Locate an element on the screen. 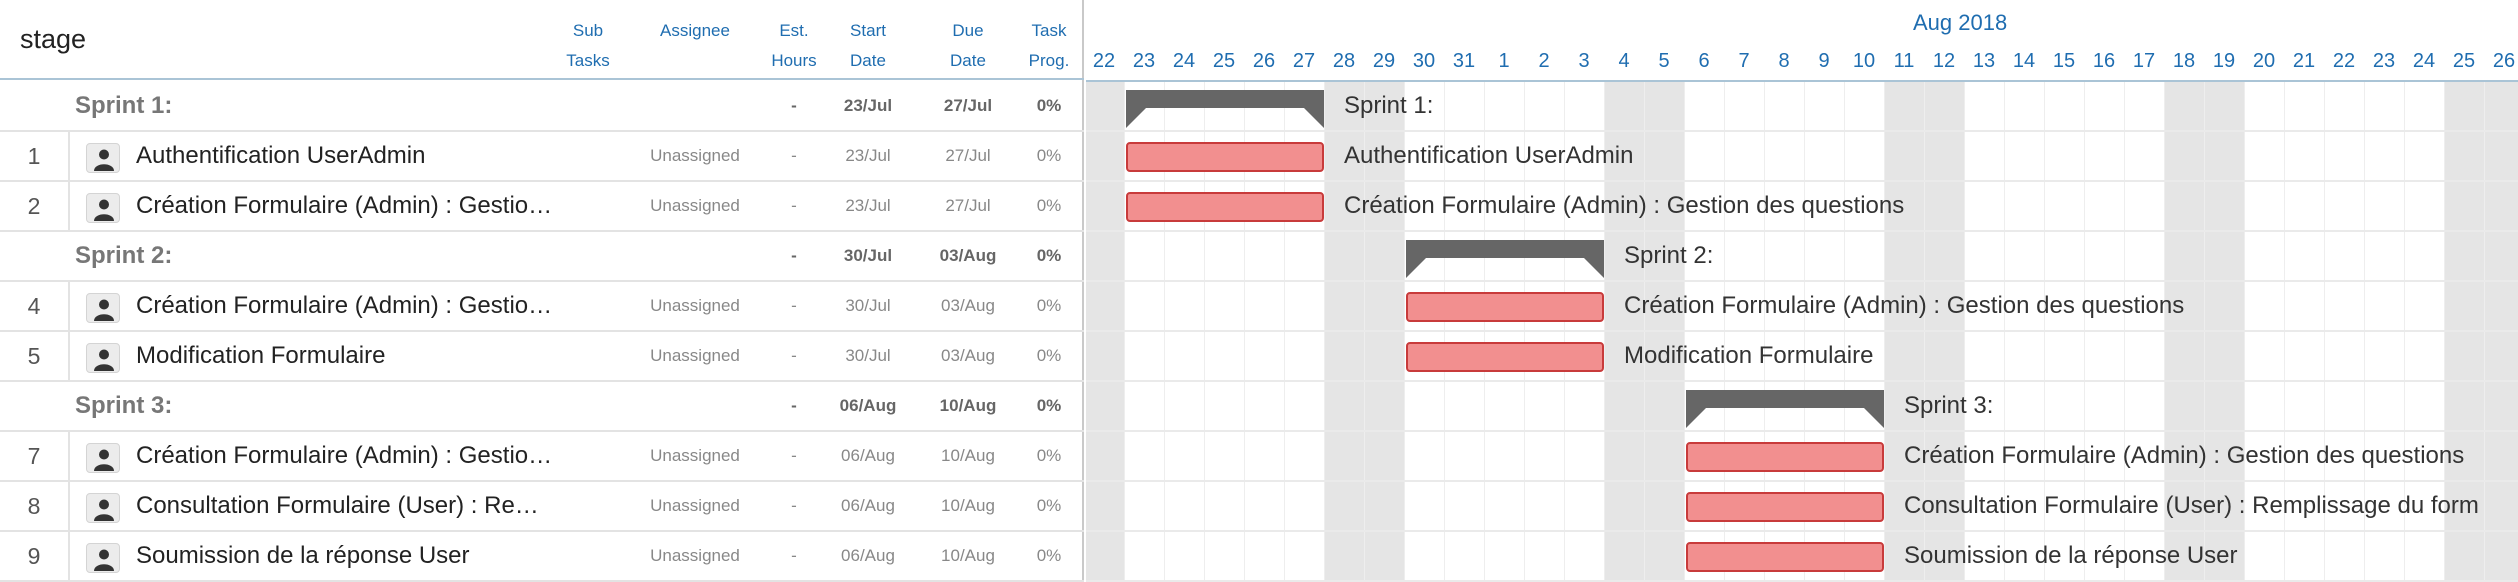 The width and height of the screenshot is (2518, 582). col-sub-tasks: Sub Tasks is located at coordinates (588, 46).